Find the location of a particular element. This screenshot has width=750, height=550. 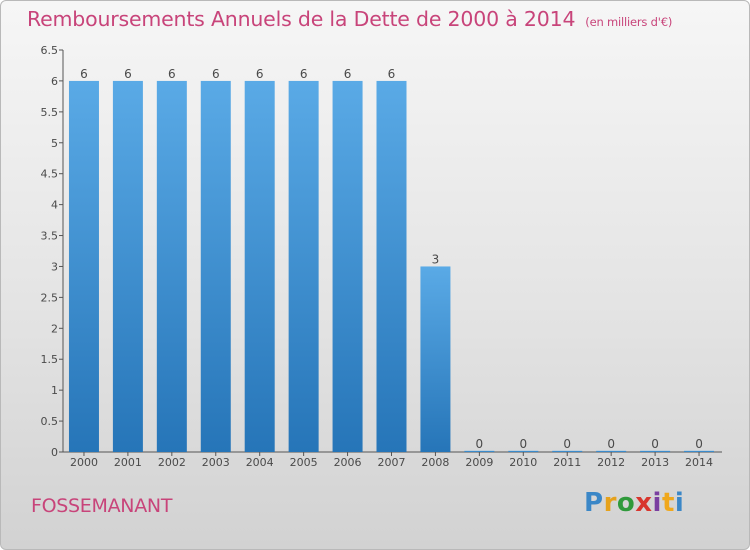

logo-letter: t is located at coordinates (668, 503).